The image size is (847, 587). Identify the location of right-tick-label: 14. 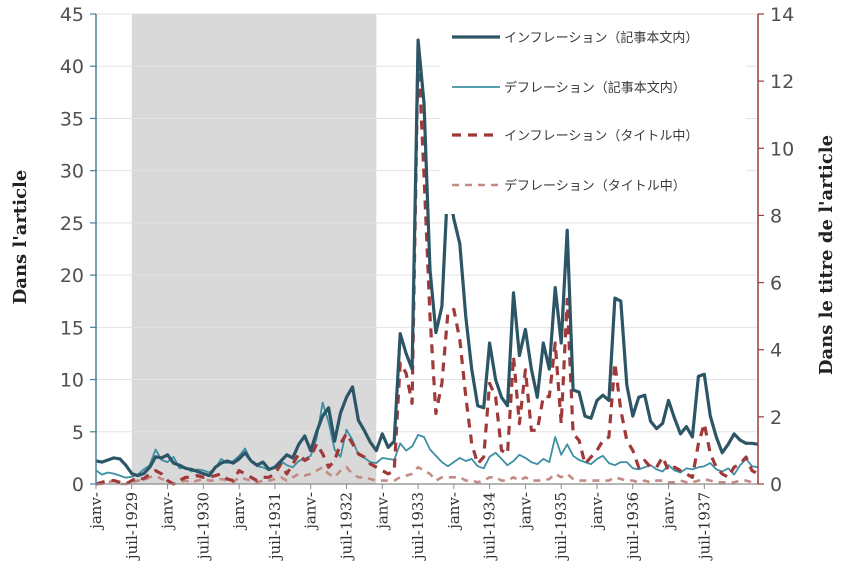
(782, 15).